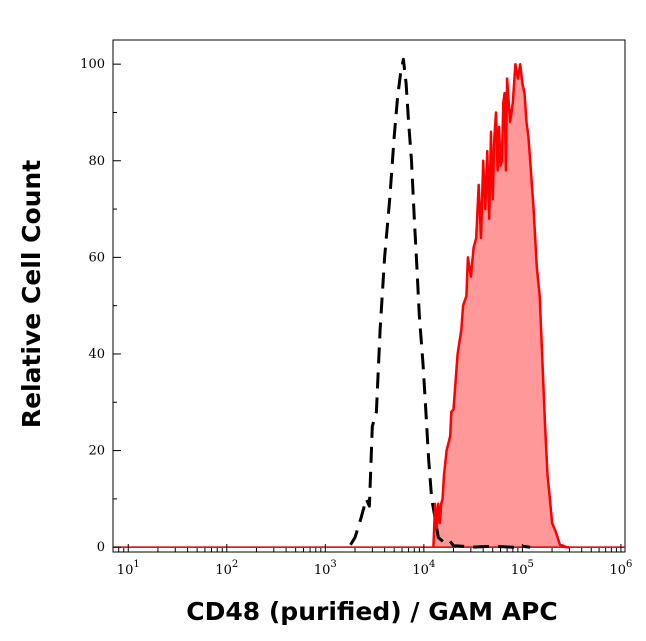 The height and width of the screenshot is (641, 646). I want to click on x-tick-label: 10⁶, so click(620, 568).